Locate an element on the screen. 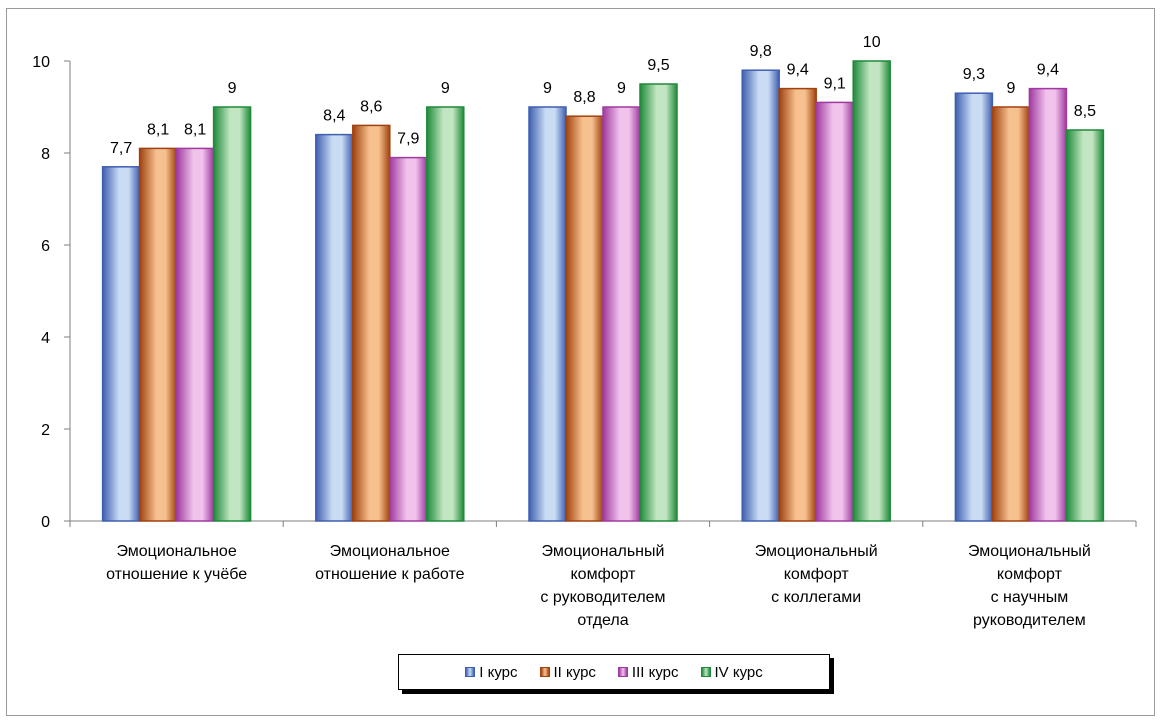 Image resolution: width=1161 pixels, height=722 pixels. data-label: 8,5 is located at coordinates (1085, 111).